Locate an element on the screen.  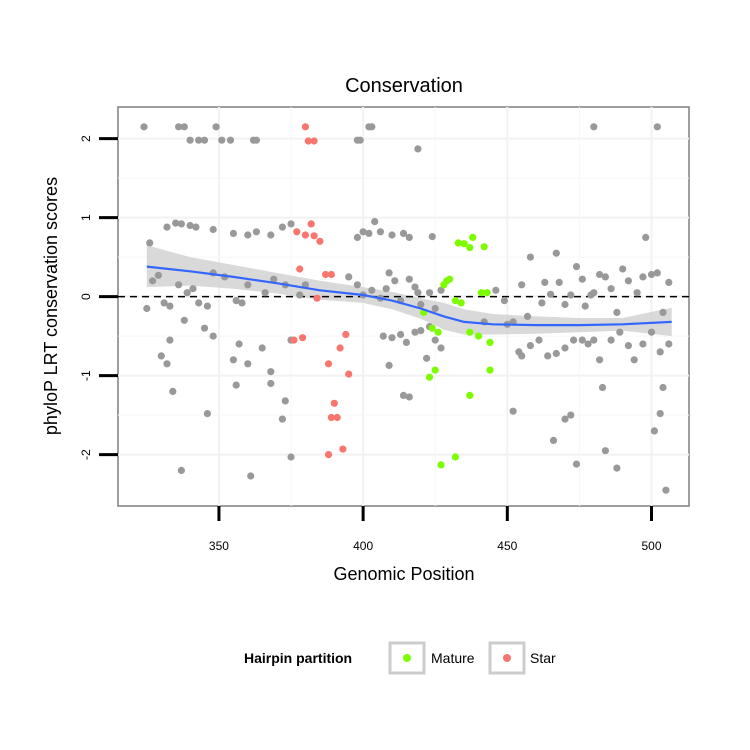
chart-title: Conservation is located at coordinates (404, 86).